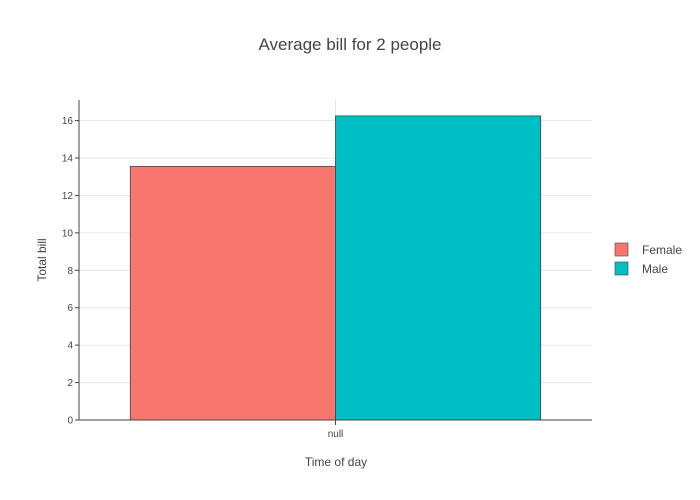  What do you see at coordinates (70, 383) in the screenshot?
I see `y-tick-label-2: 2` at bounding box center [70, 383].